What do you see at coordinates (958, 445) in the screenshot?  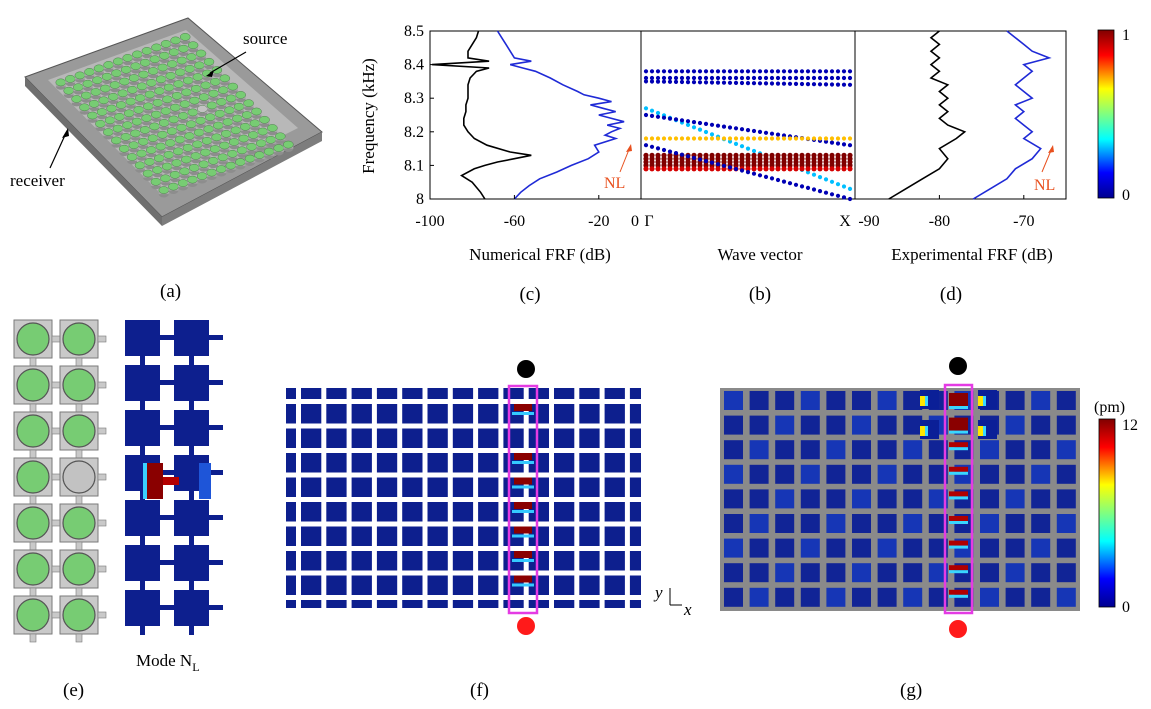 I see `field-g-hotspot` at bounding box center [958, 445].